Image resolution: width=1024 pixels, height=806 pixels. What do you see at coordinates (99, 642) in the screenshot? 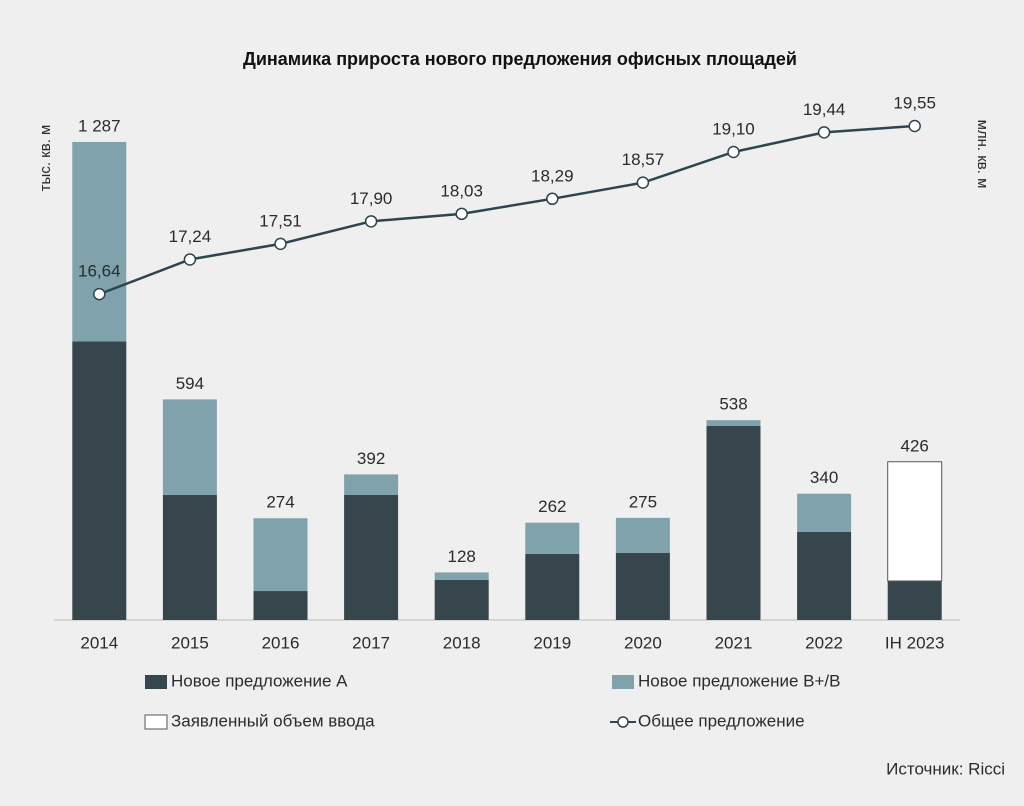
I see `x-tick-label: 2014` at bounding box center [99, 642].